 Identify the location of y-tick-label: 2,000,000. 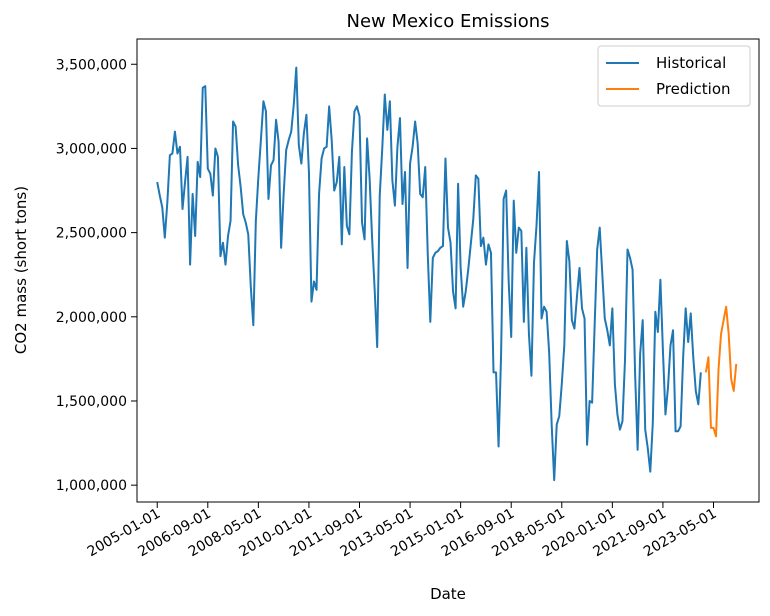
(91, 318).